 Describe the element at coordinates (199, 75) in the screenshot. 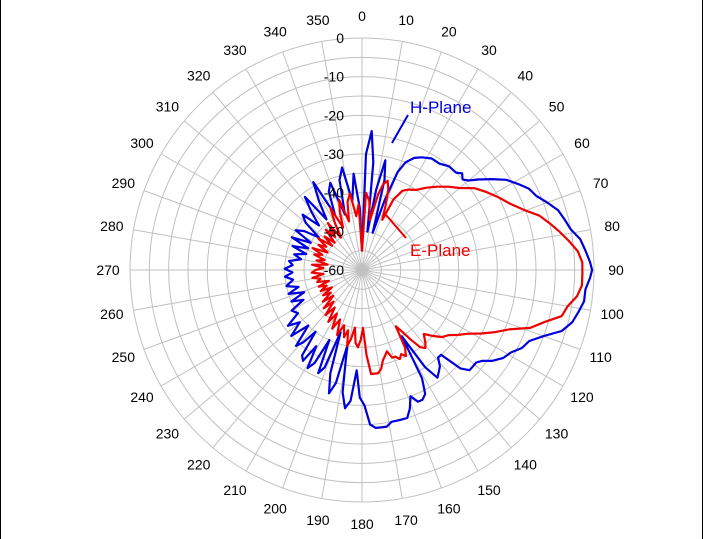

I see `angle-tick-label: 320` at that location.